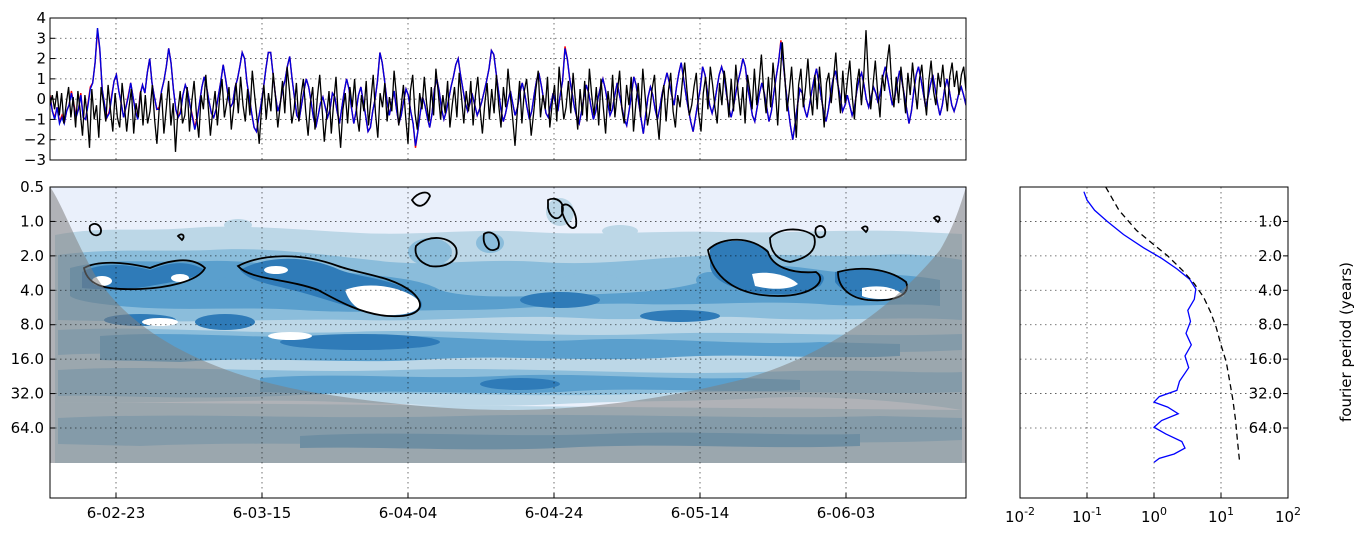 The height and width of the screenshot is (536, 1365). Describe the element at coordinates (1087, 515) in the screenshot. I see `spectrum-x-tick-label: 10⁻¹` at that location.